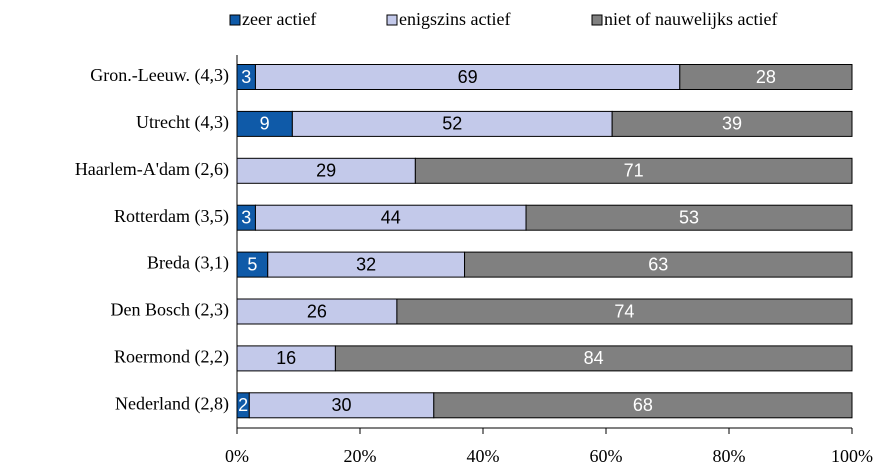  What do you see at coordinates (279, 19) in the screenshot?
I see `legend-label: zeer actief` at bounding box center [279, 19].